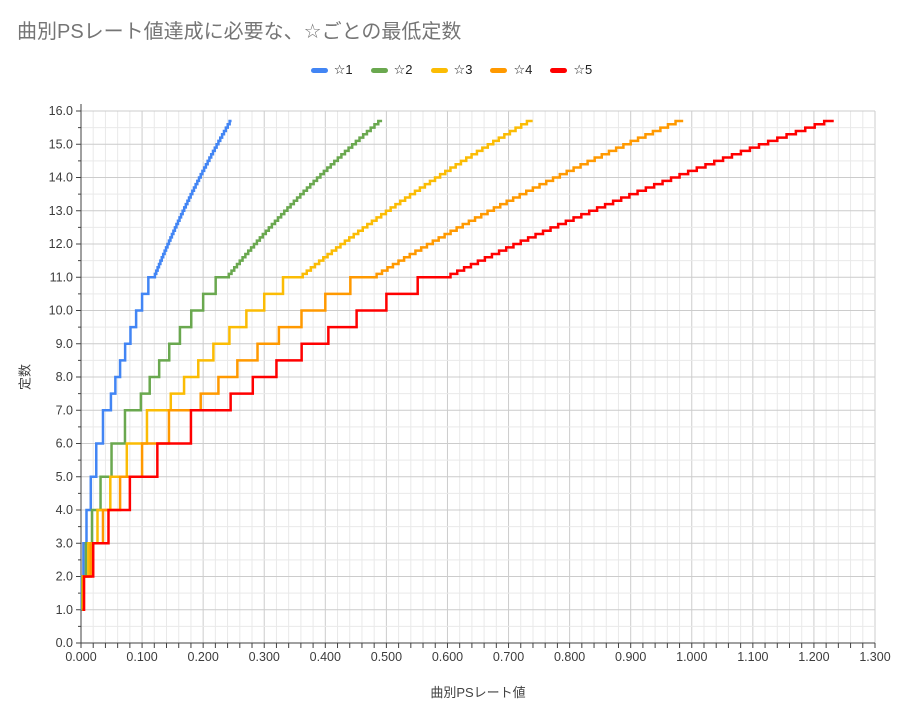 This screenshot has height=710, width=903. What do you see at coordinates (403, 69) in the screenshot?
I see `legend-label: ☆2` at bounding box center [403, 69].